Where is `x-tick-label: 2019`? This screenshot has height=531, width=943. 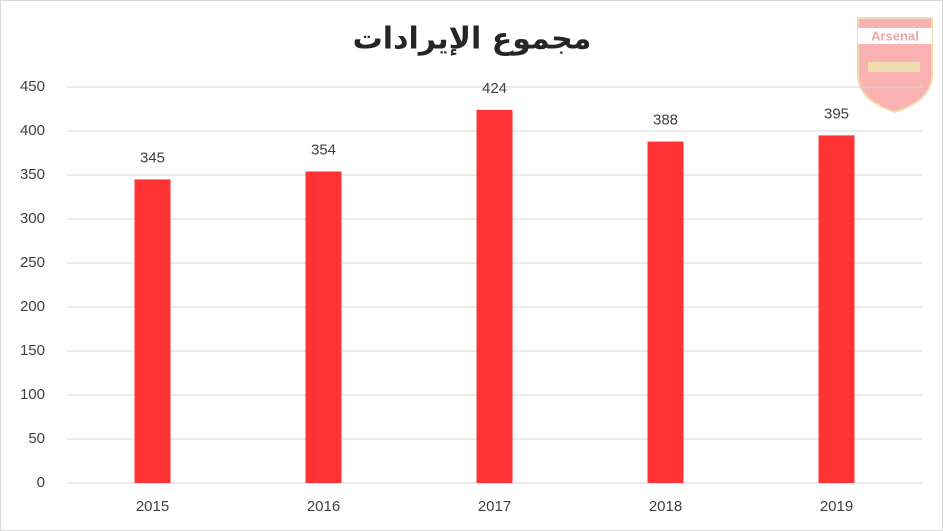
x-tick-label: 2019 is located at coordinates (836, 506).